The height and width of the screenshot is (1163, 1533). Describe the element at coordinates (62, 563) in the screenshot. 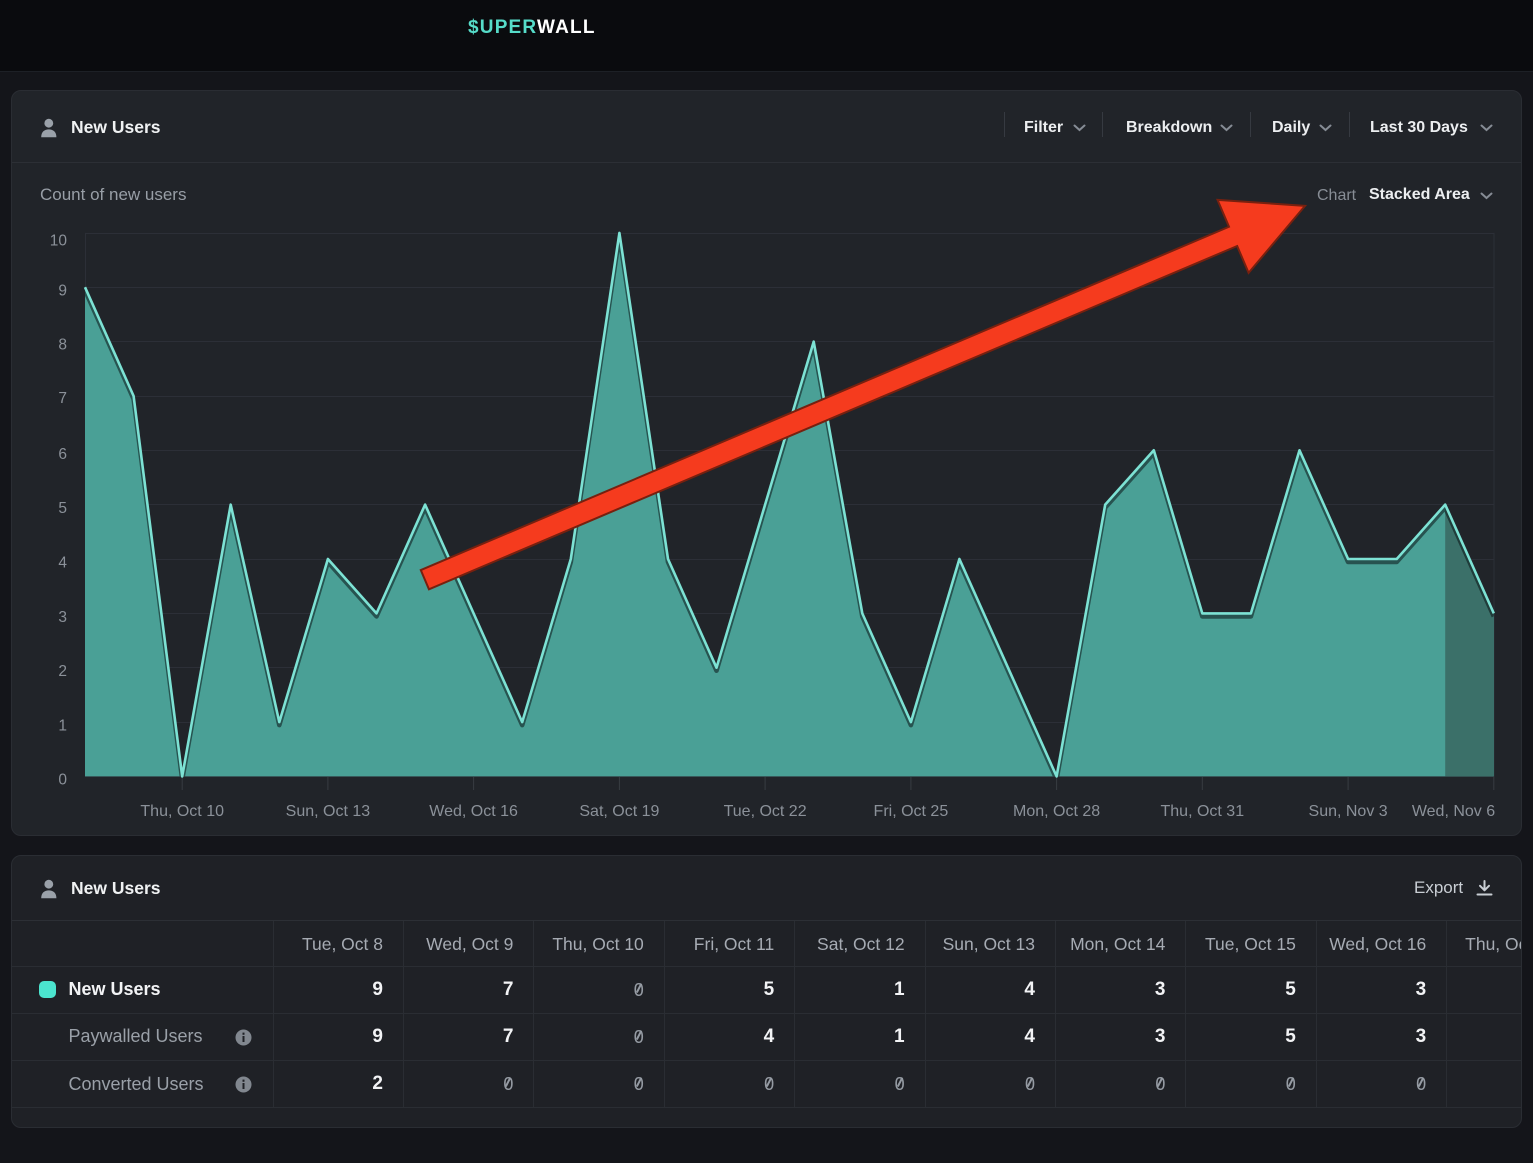

I see `svg-text: 4` at that location.